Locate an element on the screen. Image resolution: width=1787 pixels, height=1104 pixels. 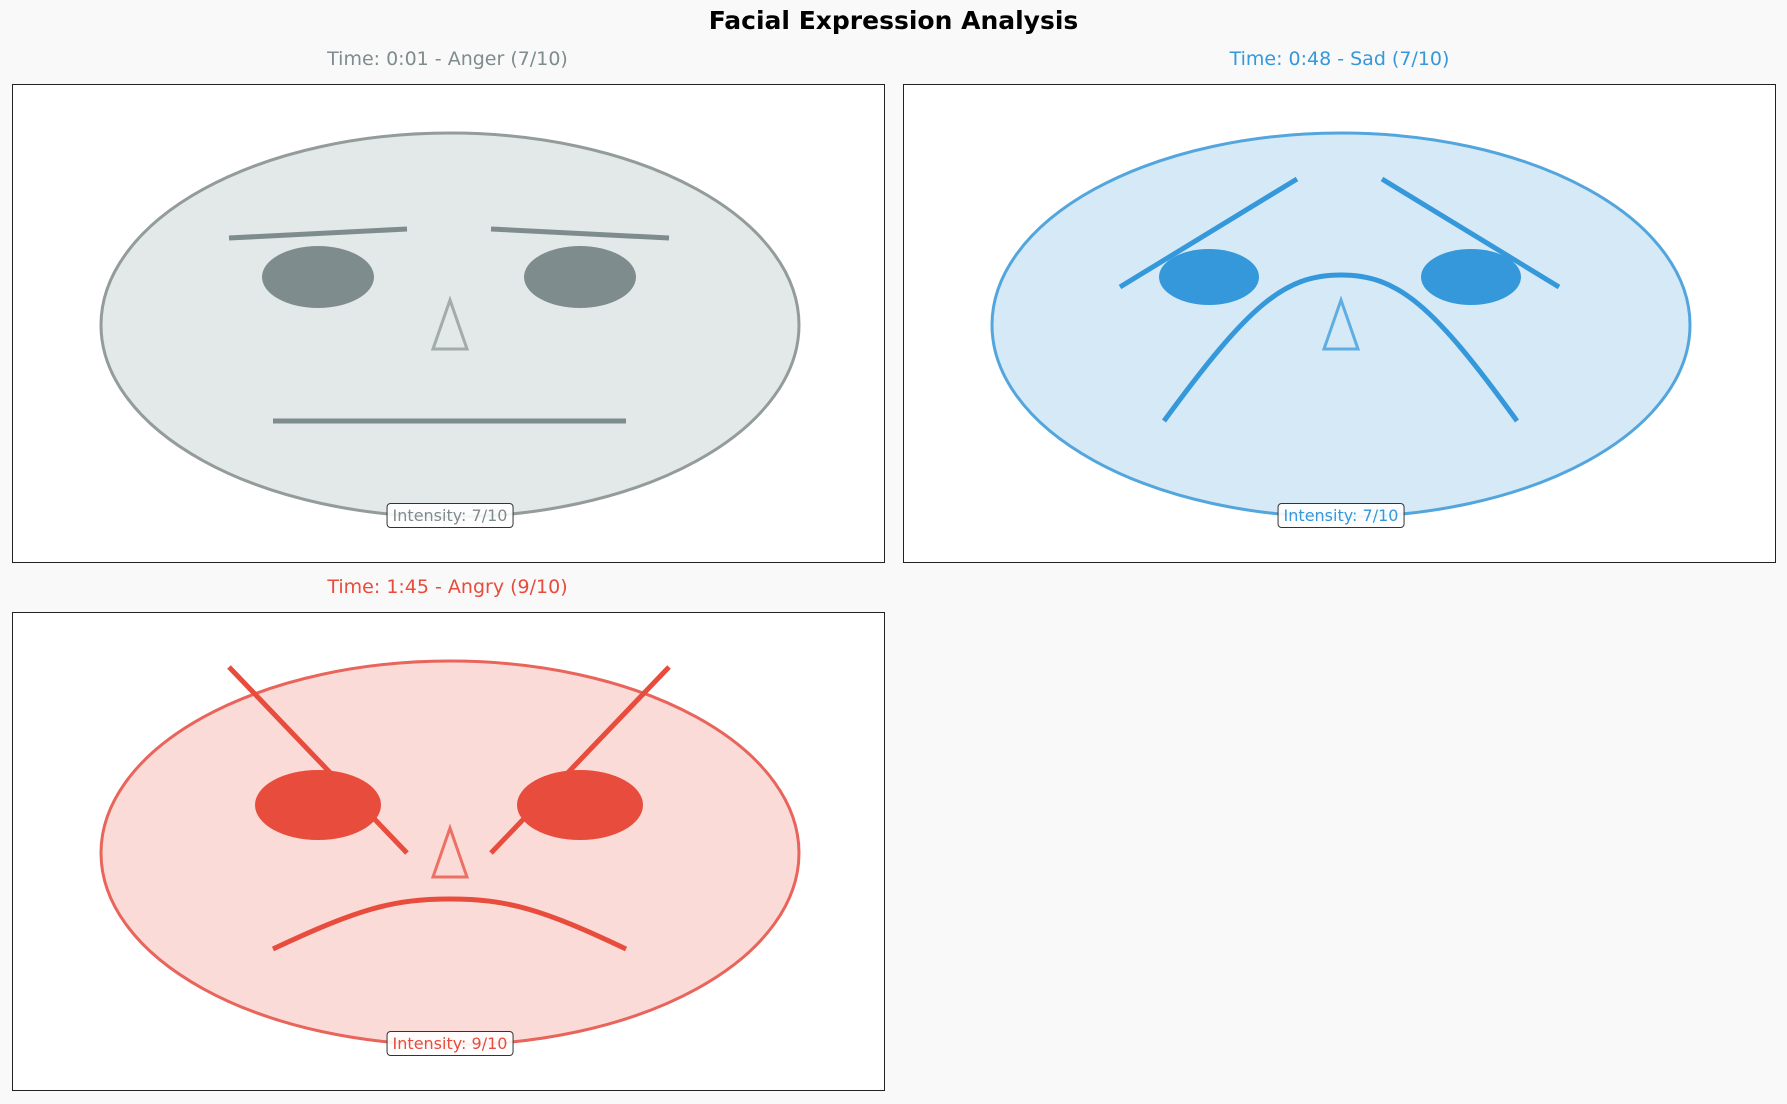
page-title: Facial Expression Analysis is located at coordinates (893, 20).